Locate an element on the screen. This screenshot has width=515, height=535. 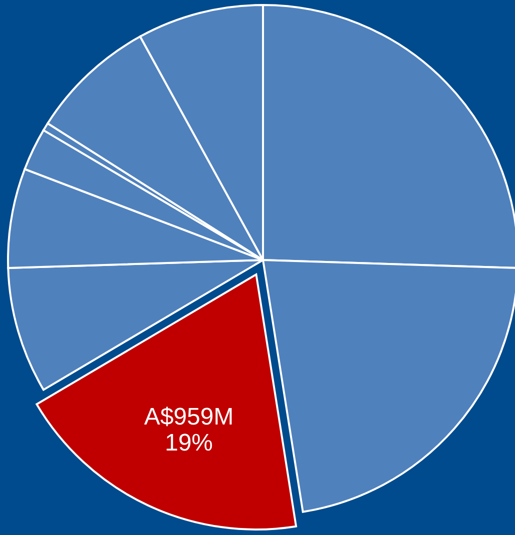
data-label: A$959M 19% is located at coordinates (189, 430).